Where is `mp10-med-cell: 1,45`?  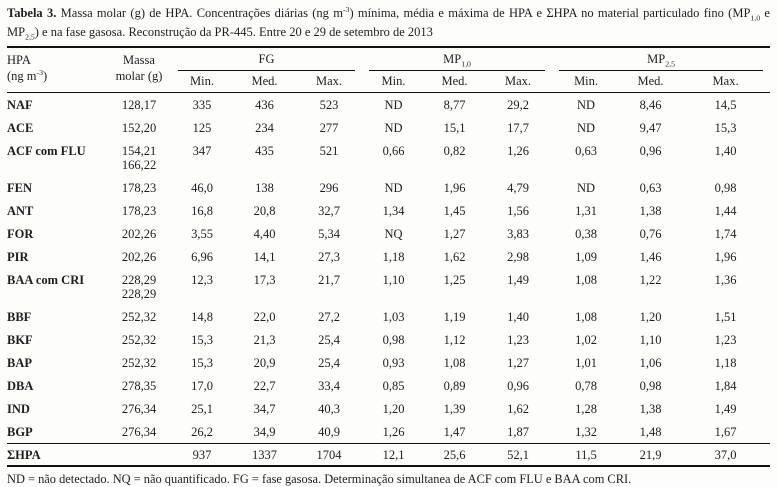 mp10-med-cell: 1,45 is located at coordinates (454, 211).